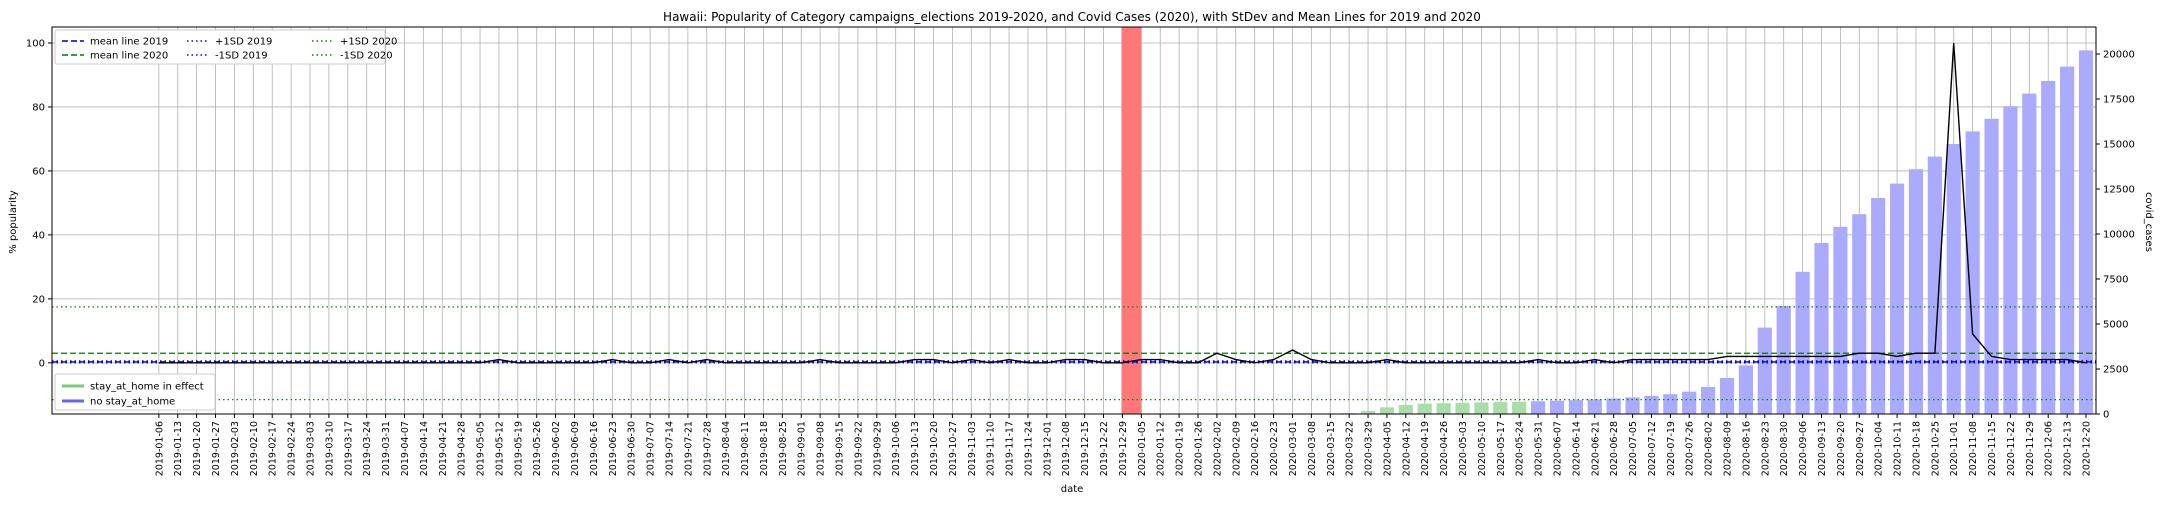 The width and height of the screenshot is (2160, 508). I want to click on x-tick-label: 2020-01-12, so click(1161, 448).